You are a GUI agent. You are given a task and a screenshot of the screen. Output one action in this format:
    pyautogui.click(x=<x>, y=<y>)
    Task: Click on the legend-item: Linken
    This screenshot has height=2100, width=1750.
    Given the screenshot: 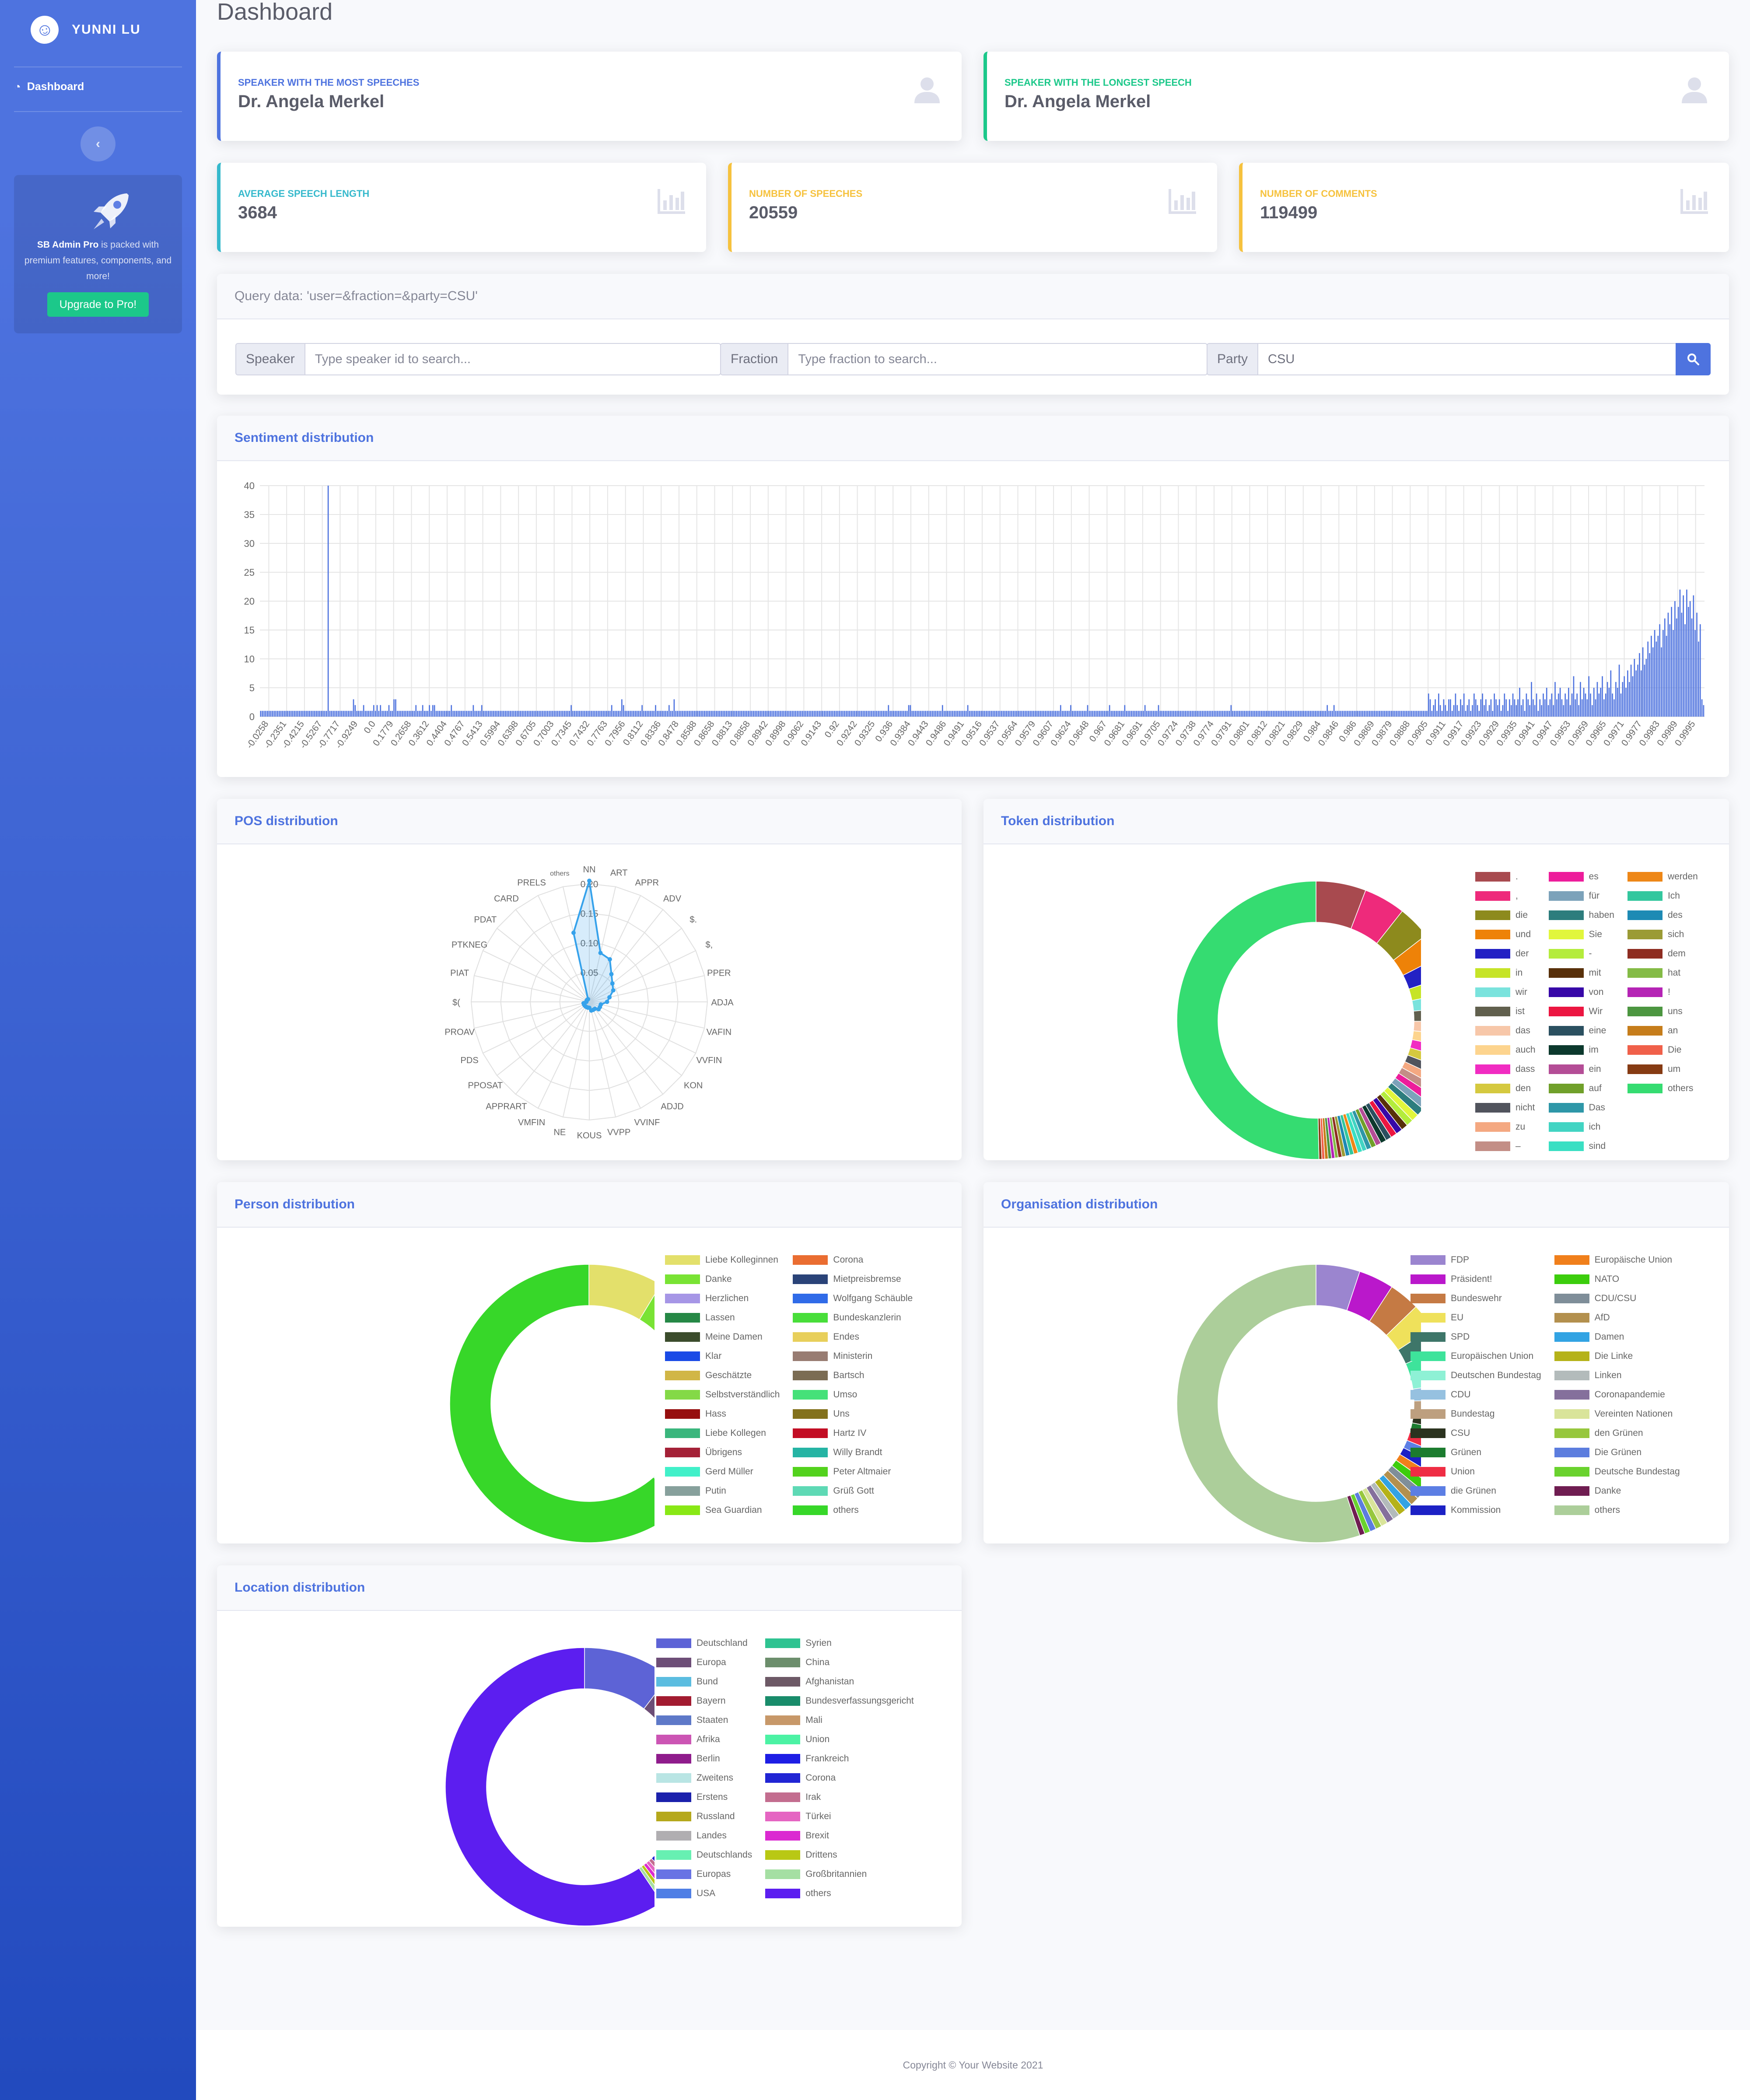 What is the action you would take?
    pyautogui.click(x=1617, y=1375)
    